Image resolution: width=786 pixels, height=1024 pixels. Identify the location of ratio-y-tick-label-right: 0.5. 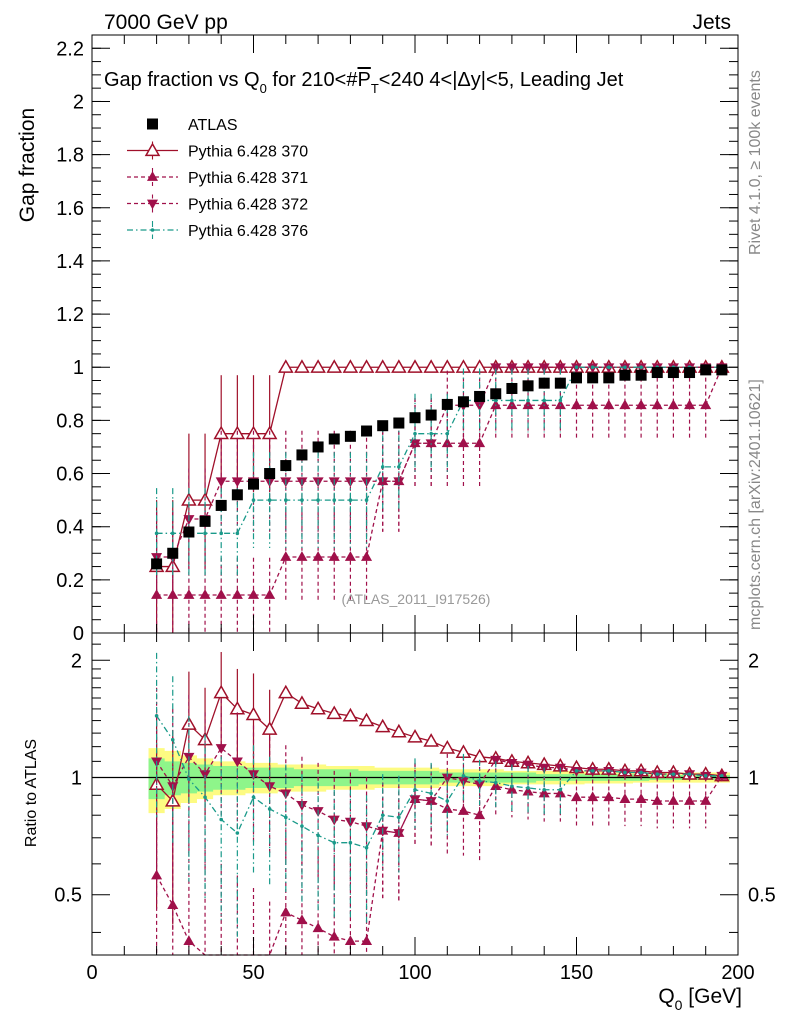
(762, 896).